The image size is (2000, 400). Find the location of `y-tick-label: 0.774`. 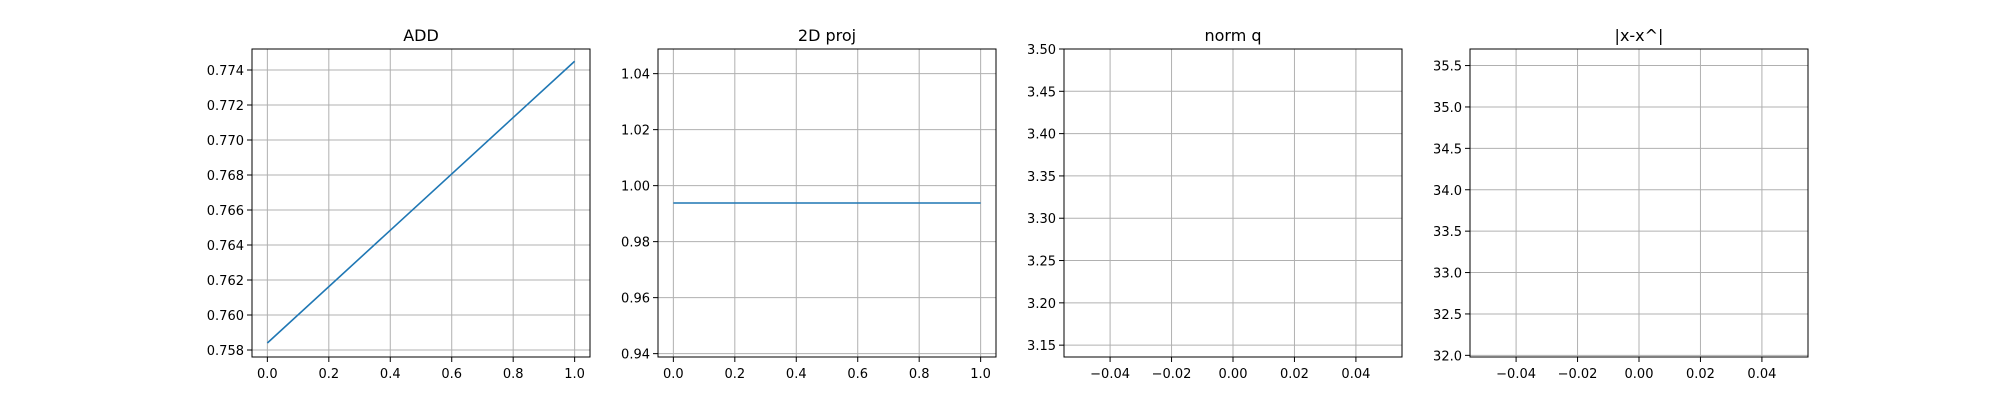

y-tick-label: 0.774 is located at coordinates (225, 71).